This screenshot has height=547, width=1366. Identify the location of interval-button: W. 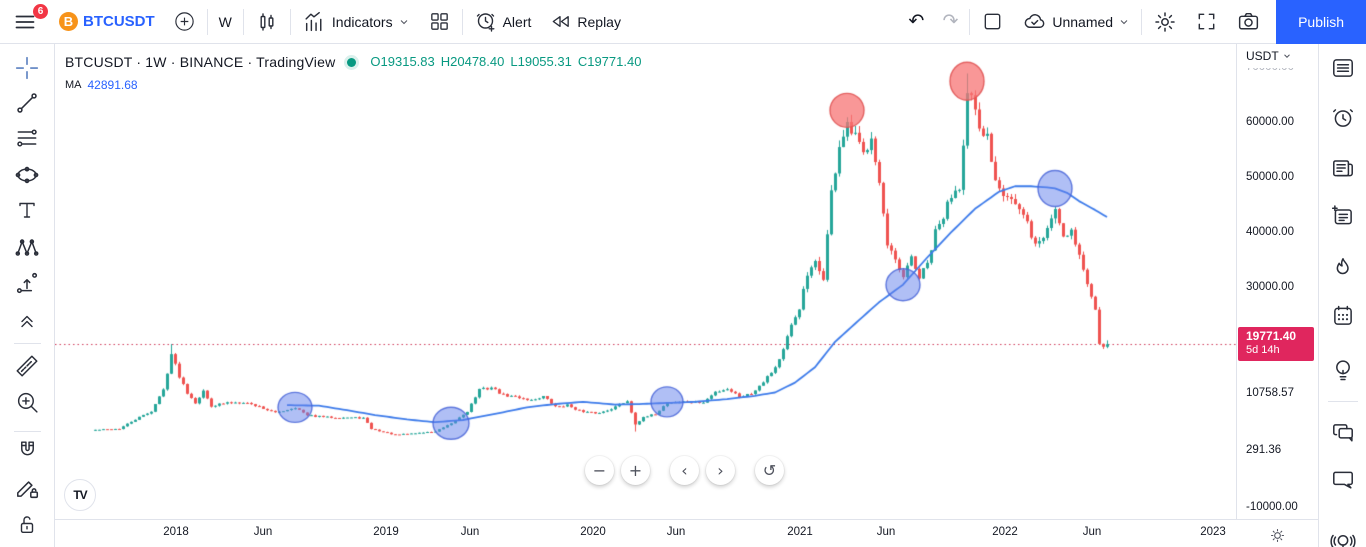
(225, 22).